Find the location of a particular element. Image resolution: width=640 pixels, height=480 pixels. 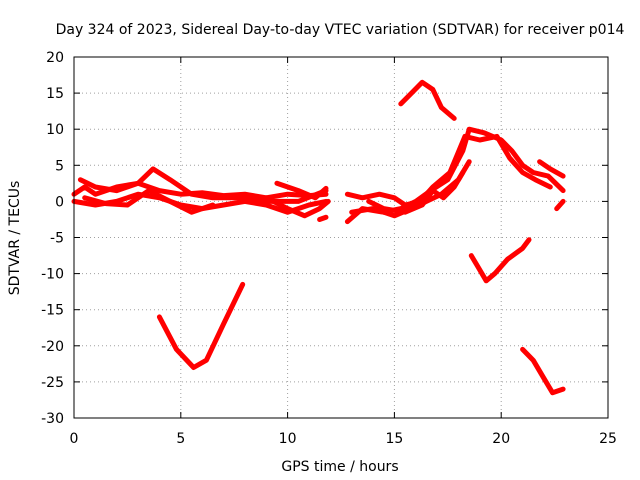

y-tick-label: 10 is located at coordinates (55, 130).